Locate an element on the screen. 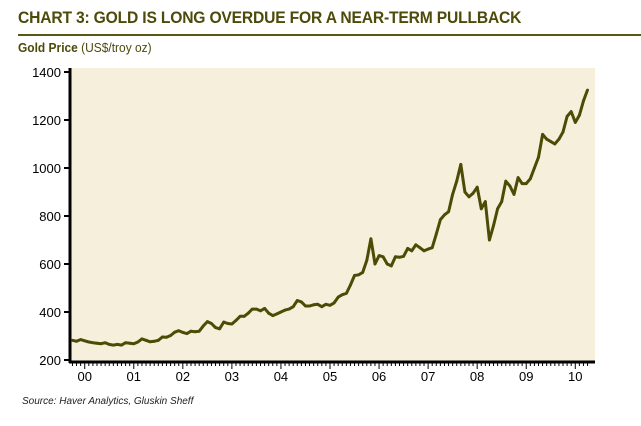 This screenshot has height=426, width=641. chart-subtitle: Gold Price (US$/troy oz) is located at coordinates (85, 47).